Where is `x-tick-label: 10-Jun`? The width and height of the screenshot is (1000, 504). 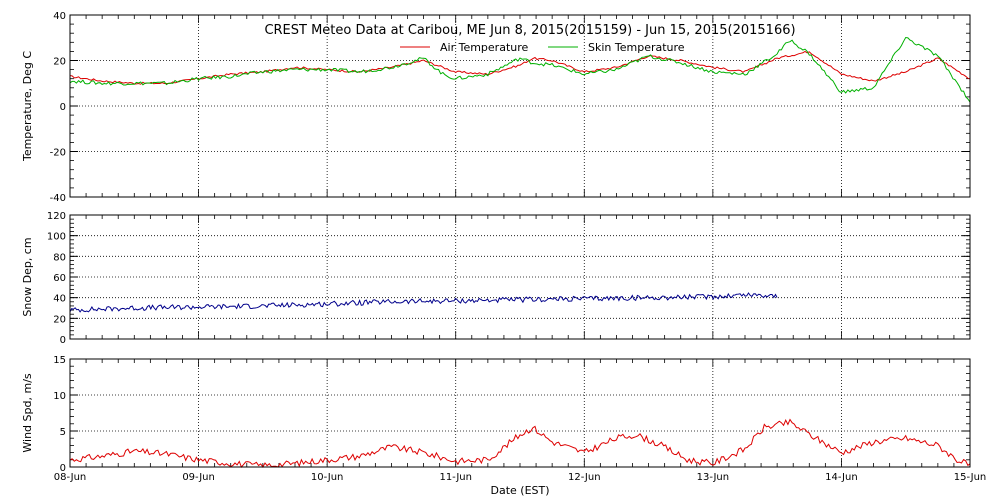 x-tick-label: 10-Jun is located at coordinates (327, 477).